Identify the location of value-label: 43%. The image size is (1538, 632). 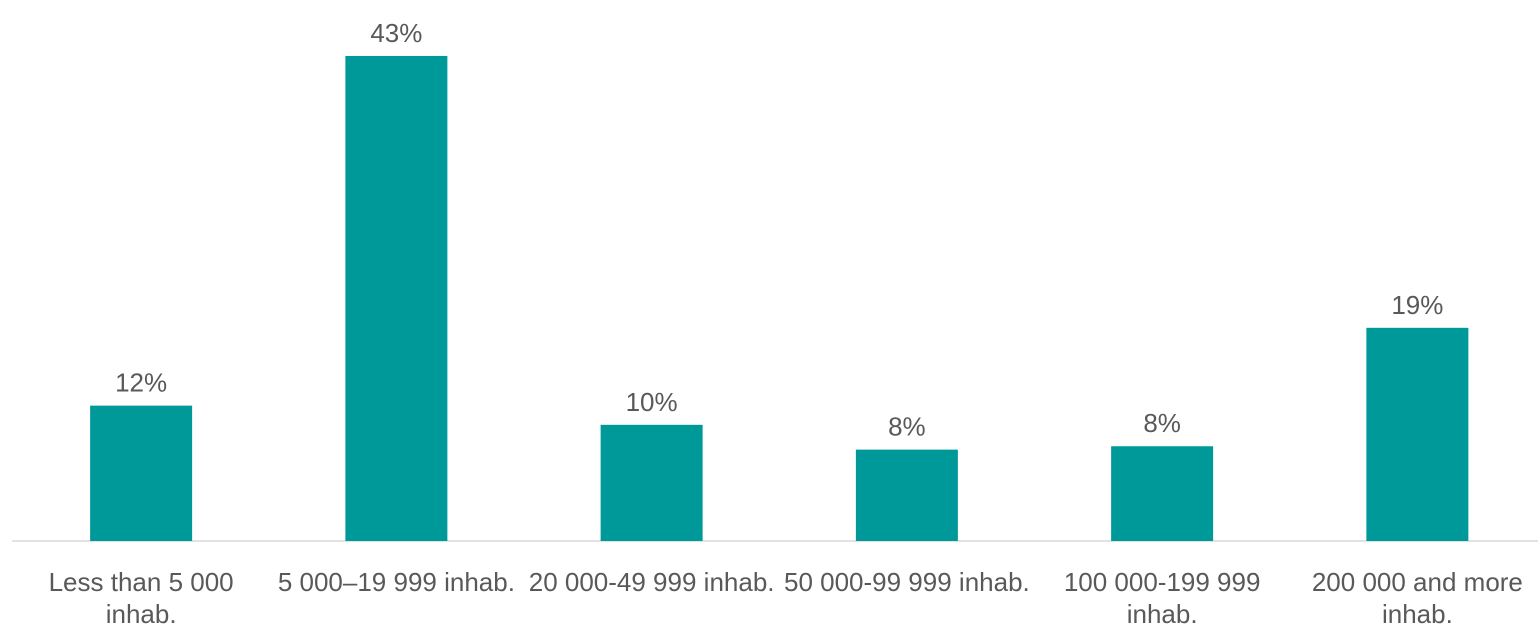
(396, 33).